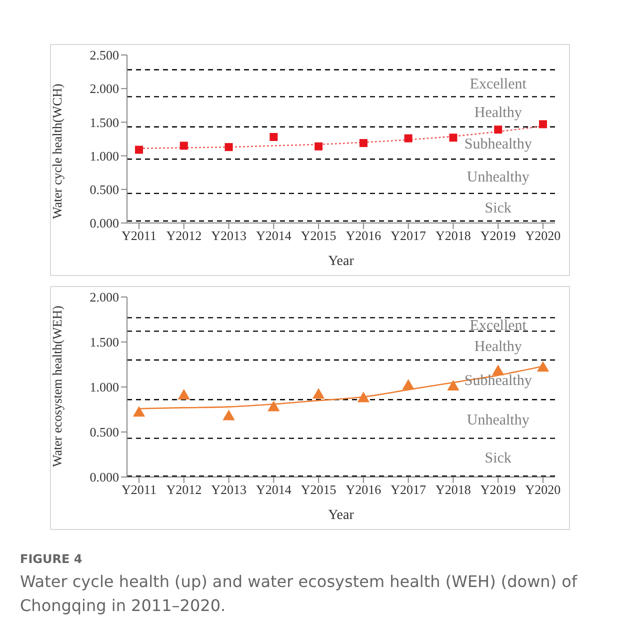 The height and width of the screenshot is (640, 625). Describe the element at coordinates (299, 594) in the screenshot. I see `text: Water cycle health (up) and water ecosystem health (WEH) (down) of Chongqing in 2011–2020.` at that location.